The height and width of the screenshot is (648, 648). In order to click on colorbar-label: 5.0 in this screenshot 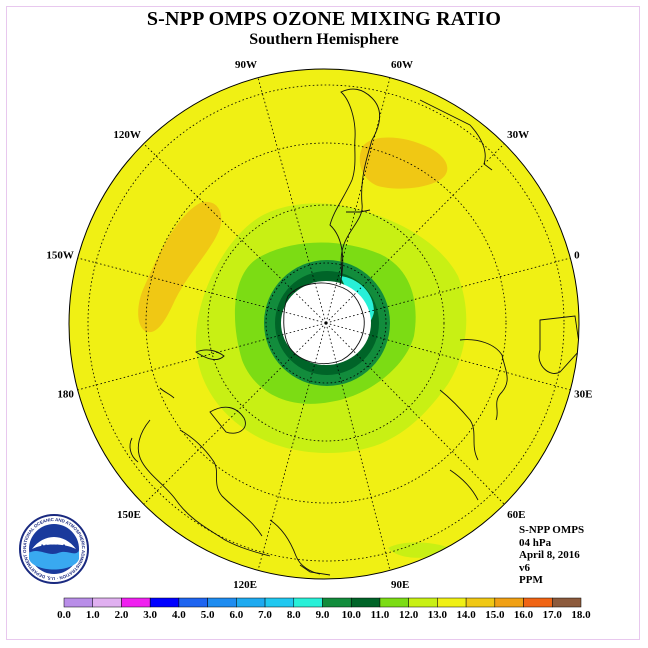, I will do `click(208, 615)`.